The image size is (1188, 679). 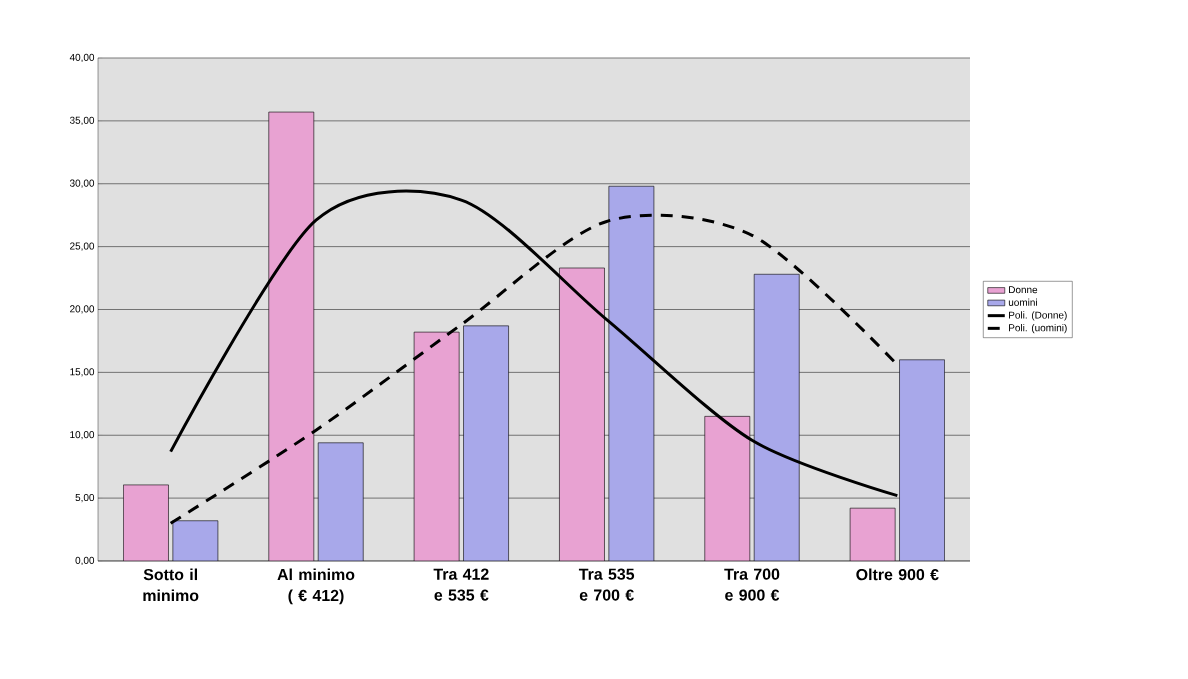 What do you see at coordinates (1038, 328) in the screenshot?
I see `legend-label: Poli. (uomini)` at bounding box center [1038, 328].